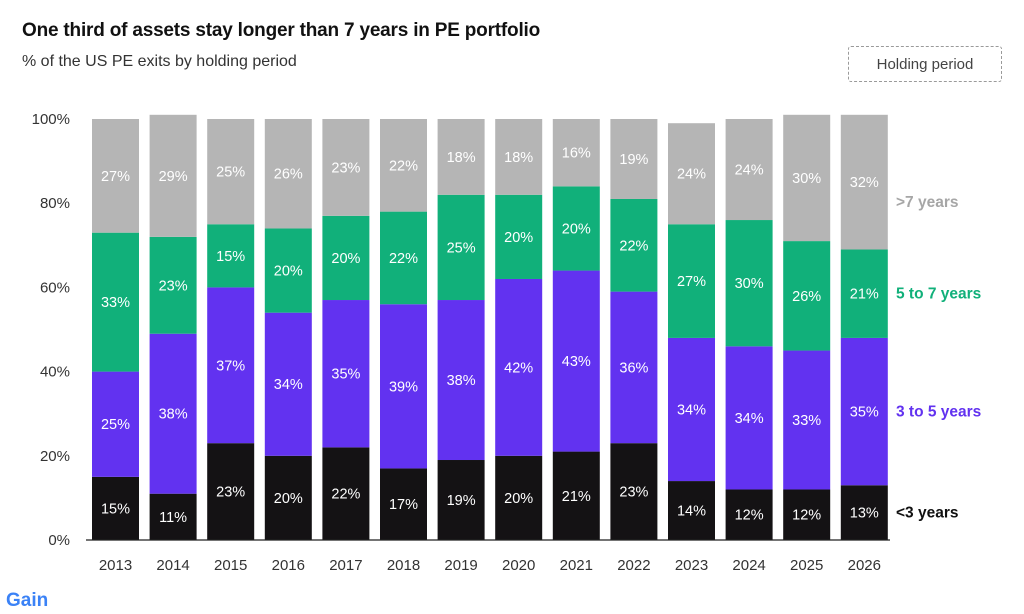  Describe the element at coordinates (172, 565) in the screenshot. I see `x-tick-label: 2014` at that location.